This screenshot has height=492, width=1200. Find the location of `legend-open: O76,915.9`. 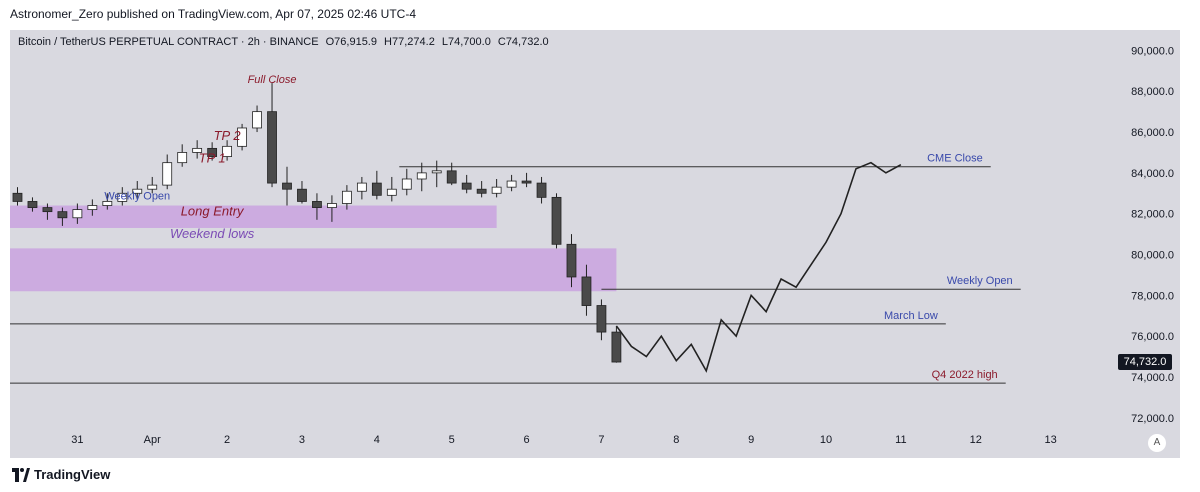

legend-open: O76,915.9 is located at coordinates (351, 42).